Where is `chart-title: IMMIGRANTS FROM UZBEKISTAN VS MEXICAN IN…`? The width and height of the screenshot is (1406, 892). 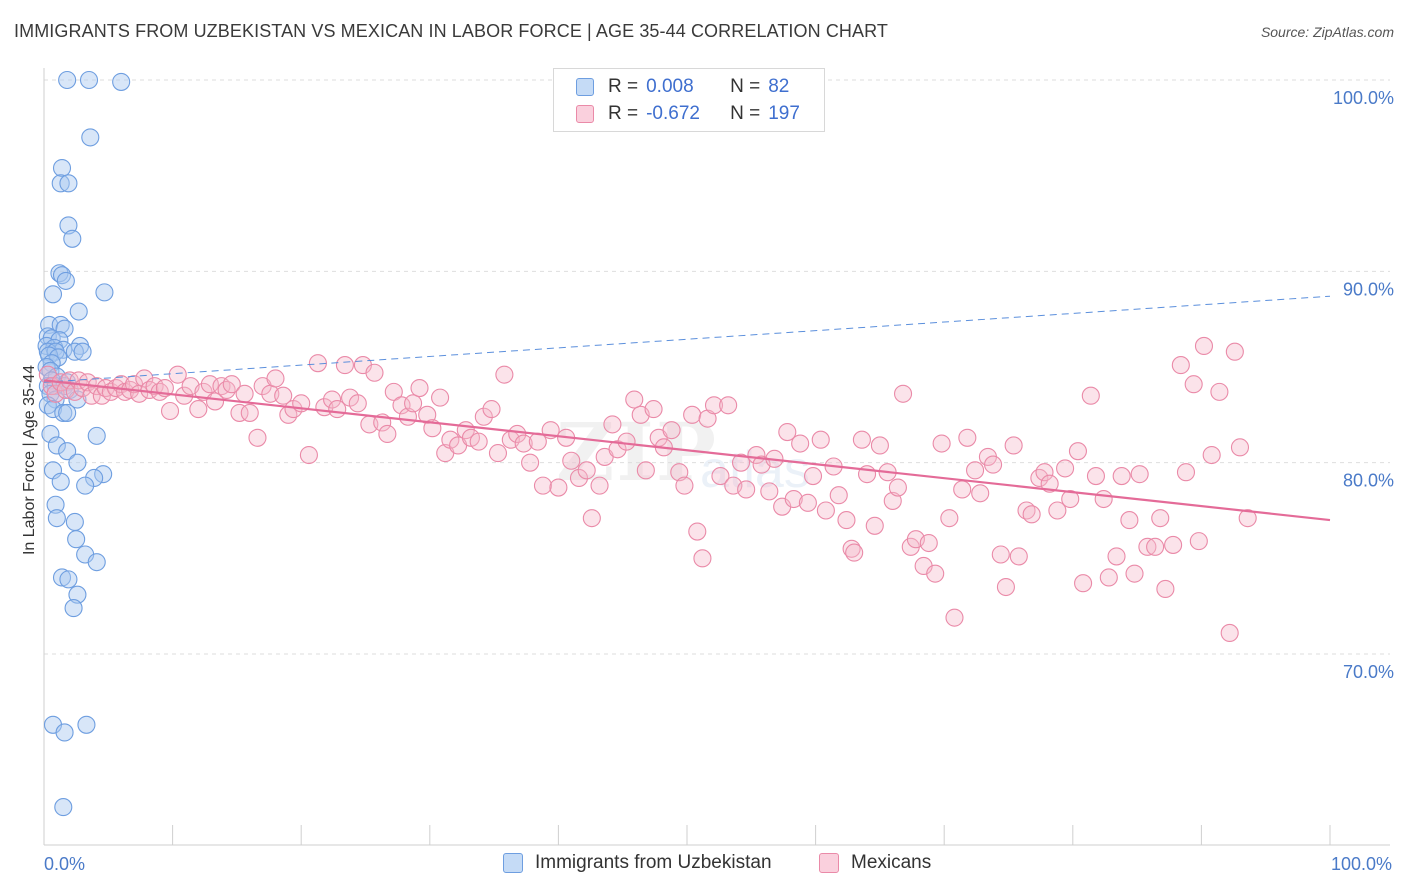 chart-title: IMMIGRANTS FROM UZBEKISTAN VS MEXICAN IN… is located at coordinates (451, 31).